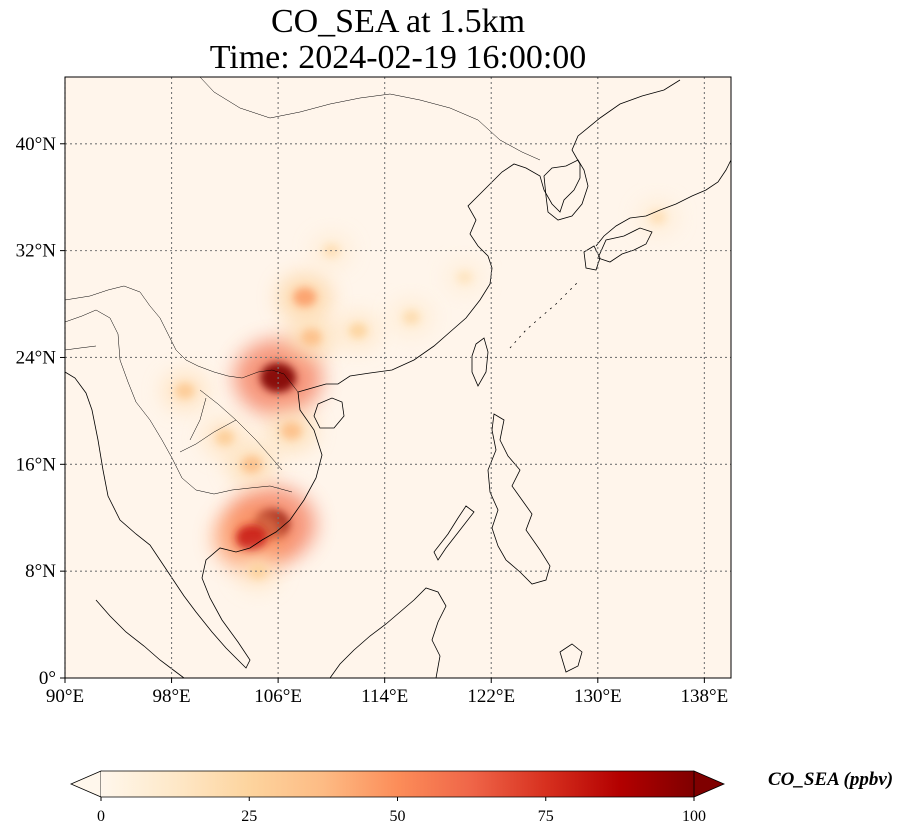 The height and width of the screenshot is (836, 916). What do you see at coordinates (182, 339) in the screenshot?
I see `china-southern-border` at bounding box center [182, 339].